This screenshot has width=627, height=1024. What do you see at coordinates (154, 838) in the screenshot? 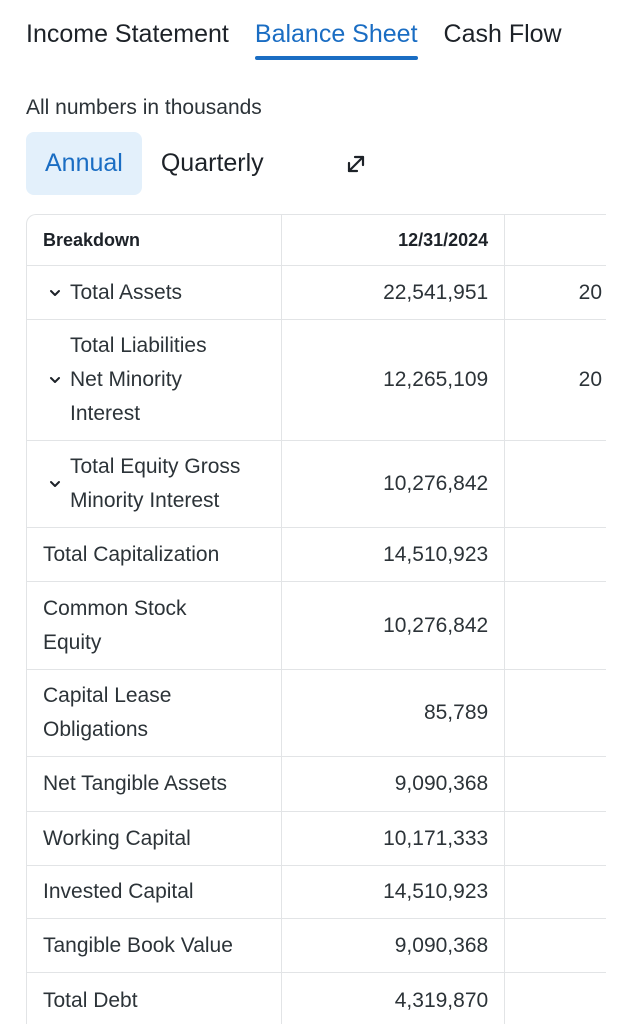
I see `row-label: Working Capital` at bounding box center [154, 838].